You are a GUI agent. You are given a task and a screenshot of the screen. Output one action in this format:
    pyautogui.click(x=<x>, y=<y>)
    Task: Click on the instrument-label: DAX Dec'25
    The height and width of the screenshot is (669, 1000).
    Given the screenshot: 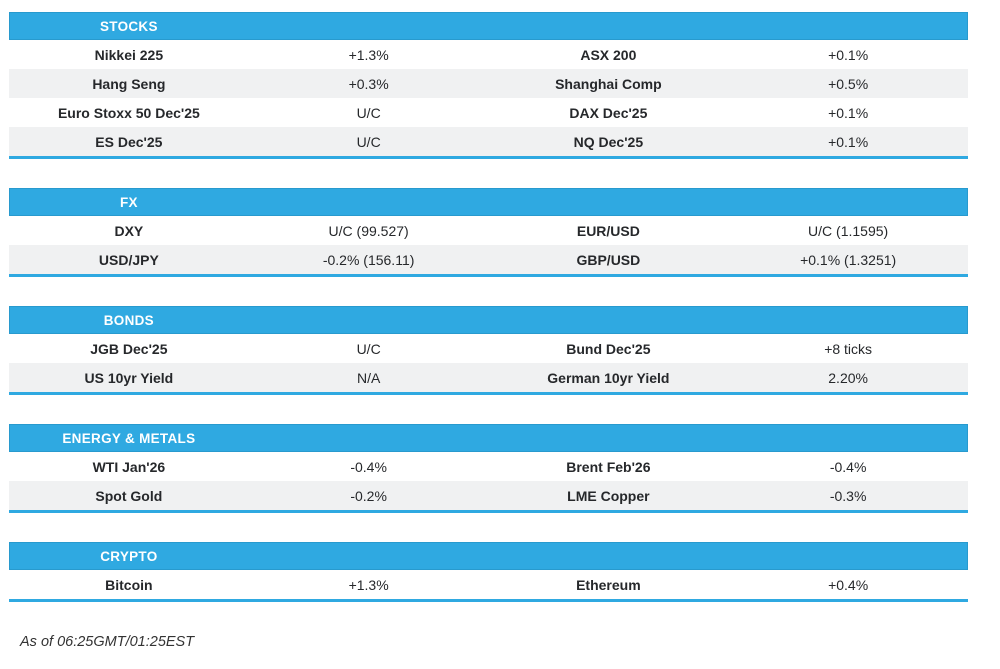 What is the action you would take?
    pyautogui.click(x=608, y=112)
    